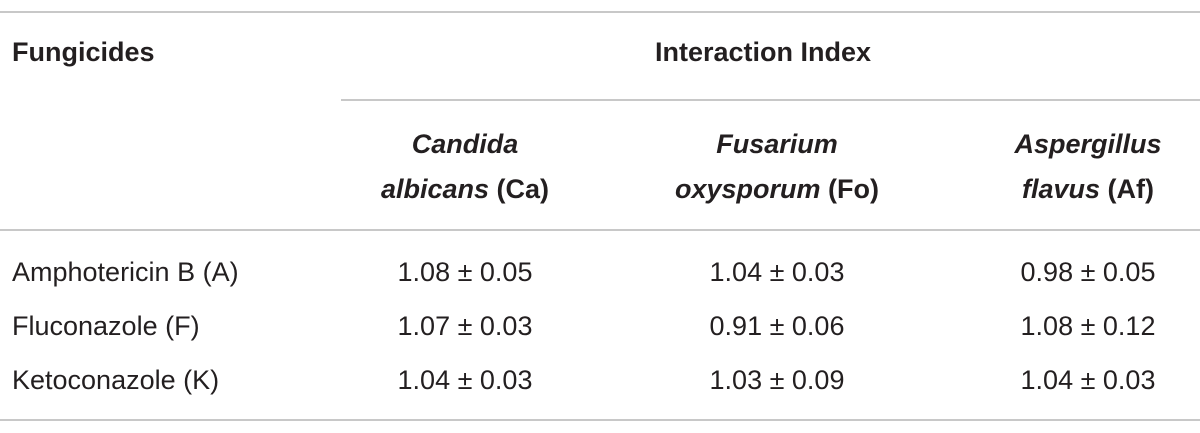  I want to click on genus: Fusarium, so click(777, 144).